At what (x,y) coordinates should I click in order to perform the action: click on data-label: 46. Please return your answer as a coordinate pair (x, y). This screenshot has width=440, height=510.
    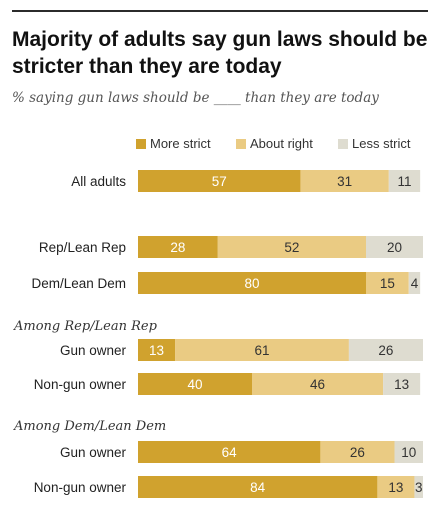
    Looking at the image, I should click on (317, 384).